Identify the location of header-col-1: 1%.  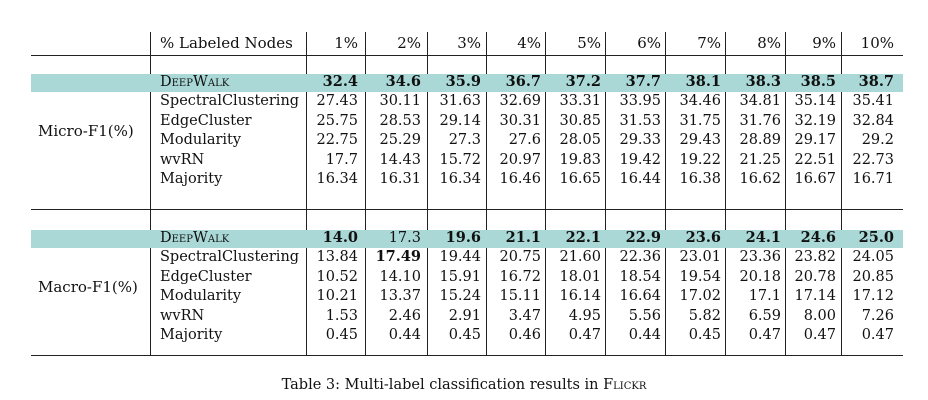
(346, 43).